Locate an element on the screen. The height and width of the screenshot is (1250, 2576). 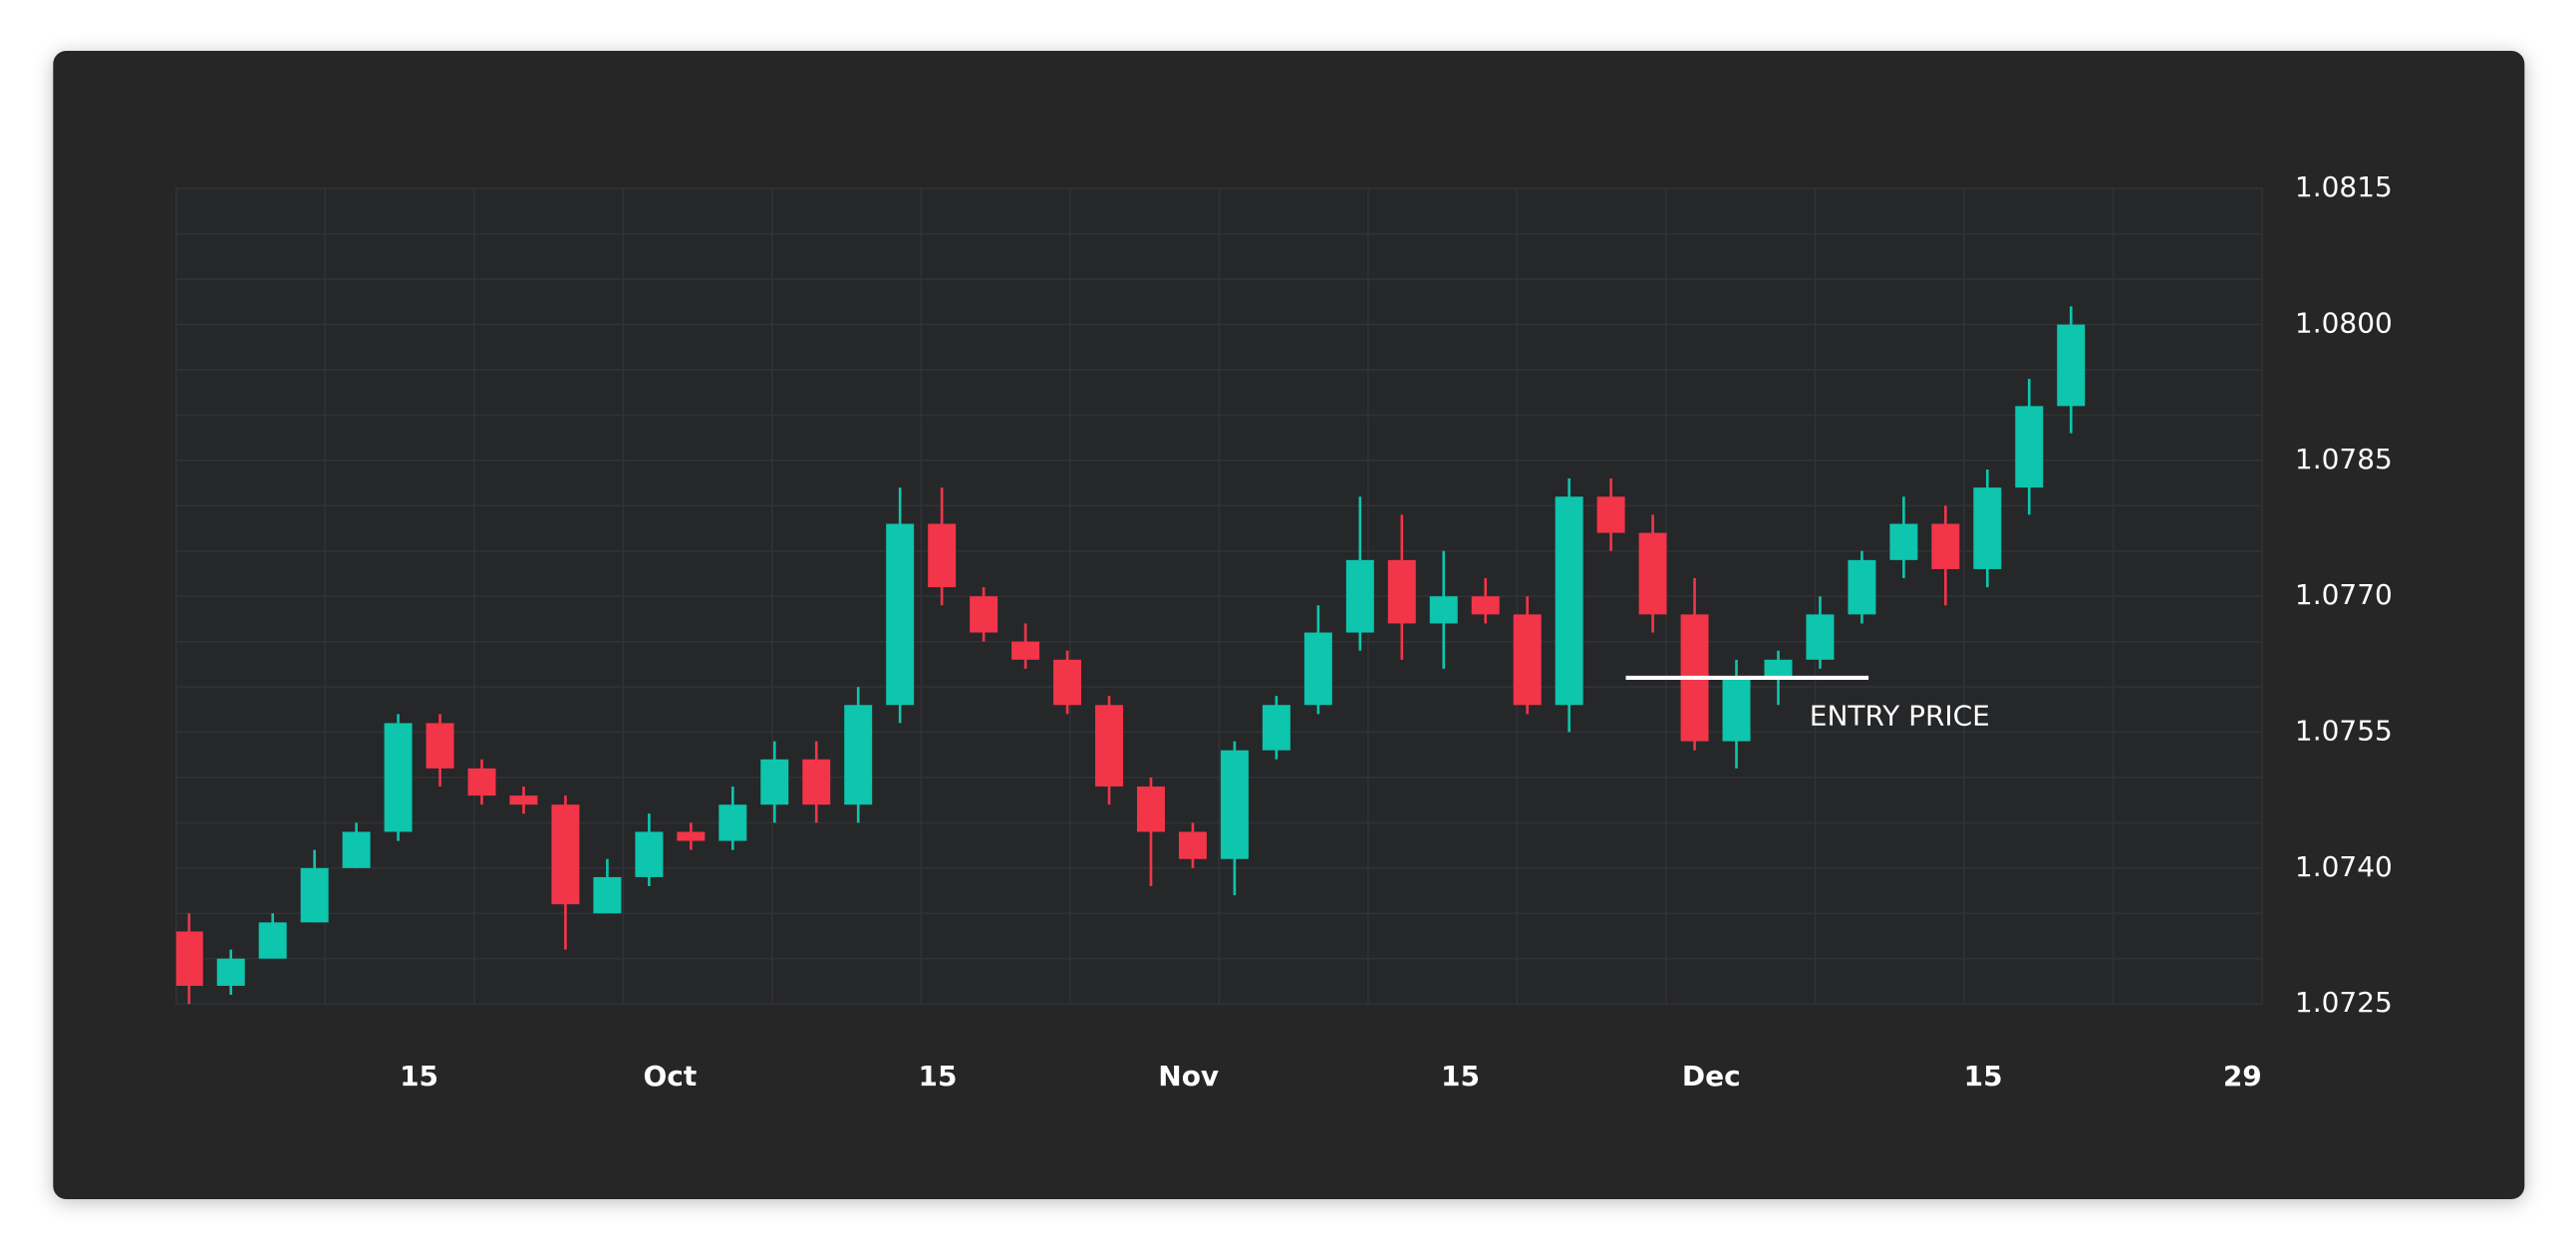
y-tick-label: 1.0755 is located at coordinates (2344, 732).